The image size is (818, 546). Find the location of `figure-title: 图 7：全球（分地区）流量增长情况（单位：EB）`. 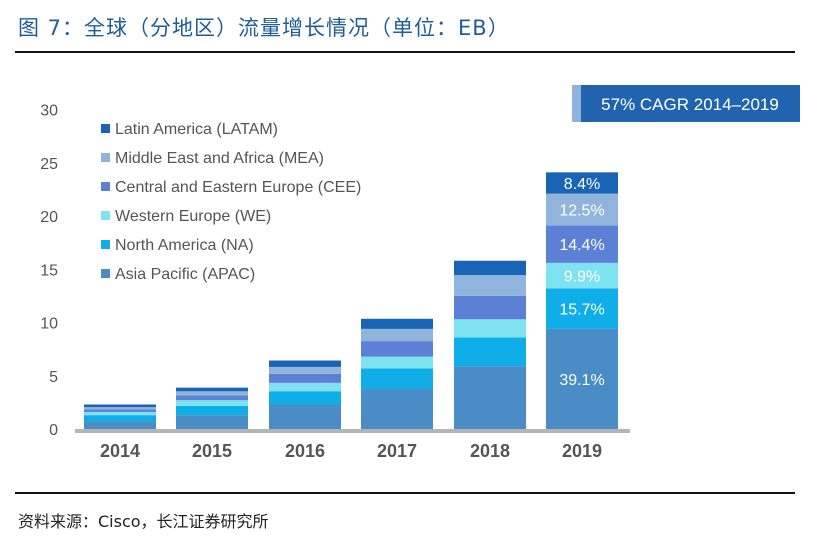

figure-title: 图 7：全球（分地区）流量增长情况（单位：EB） is located at coordinates (264, 28).